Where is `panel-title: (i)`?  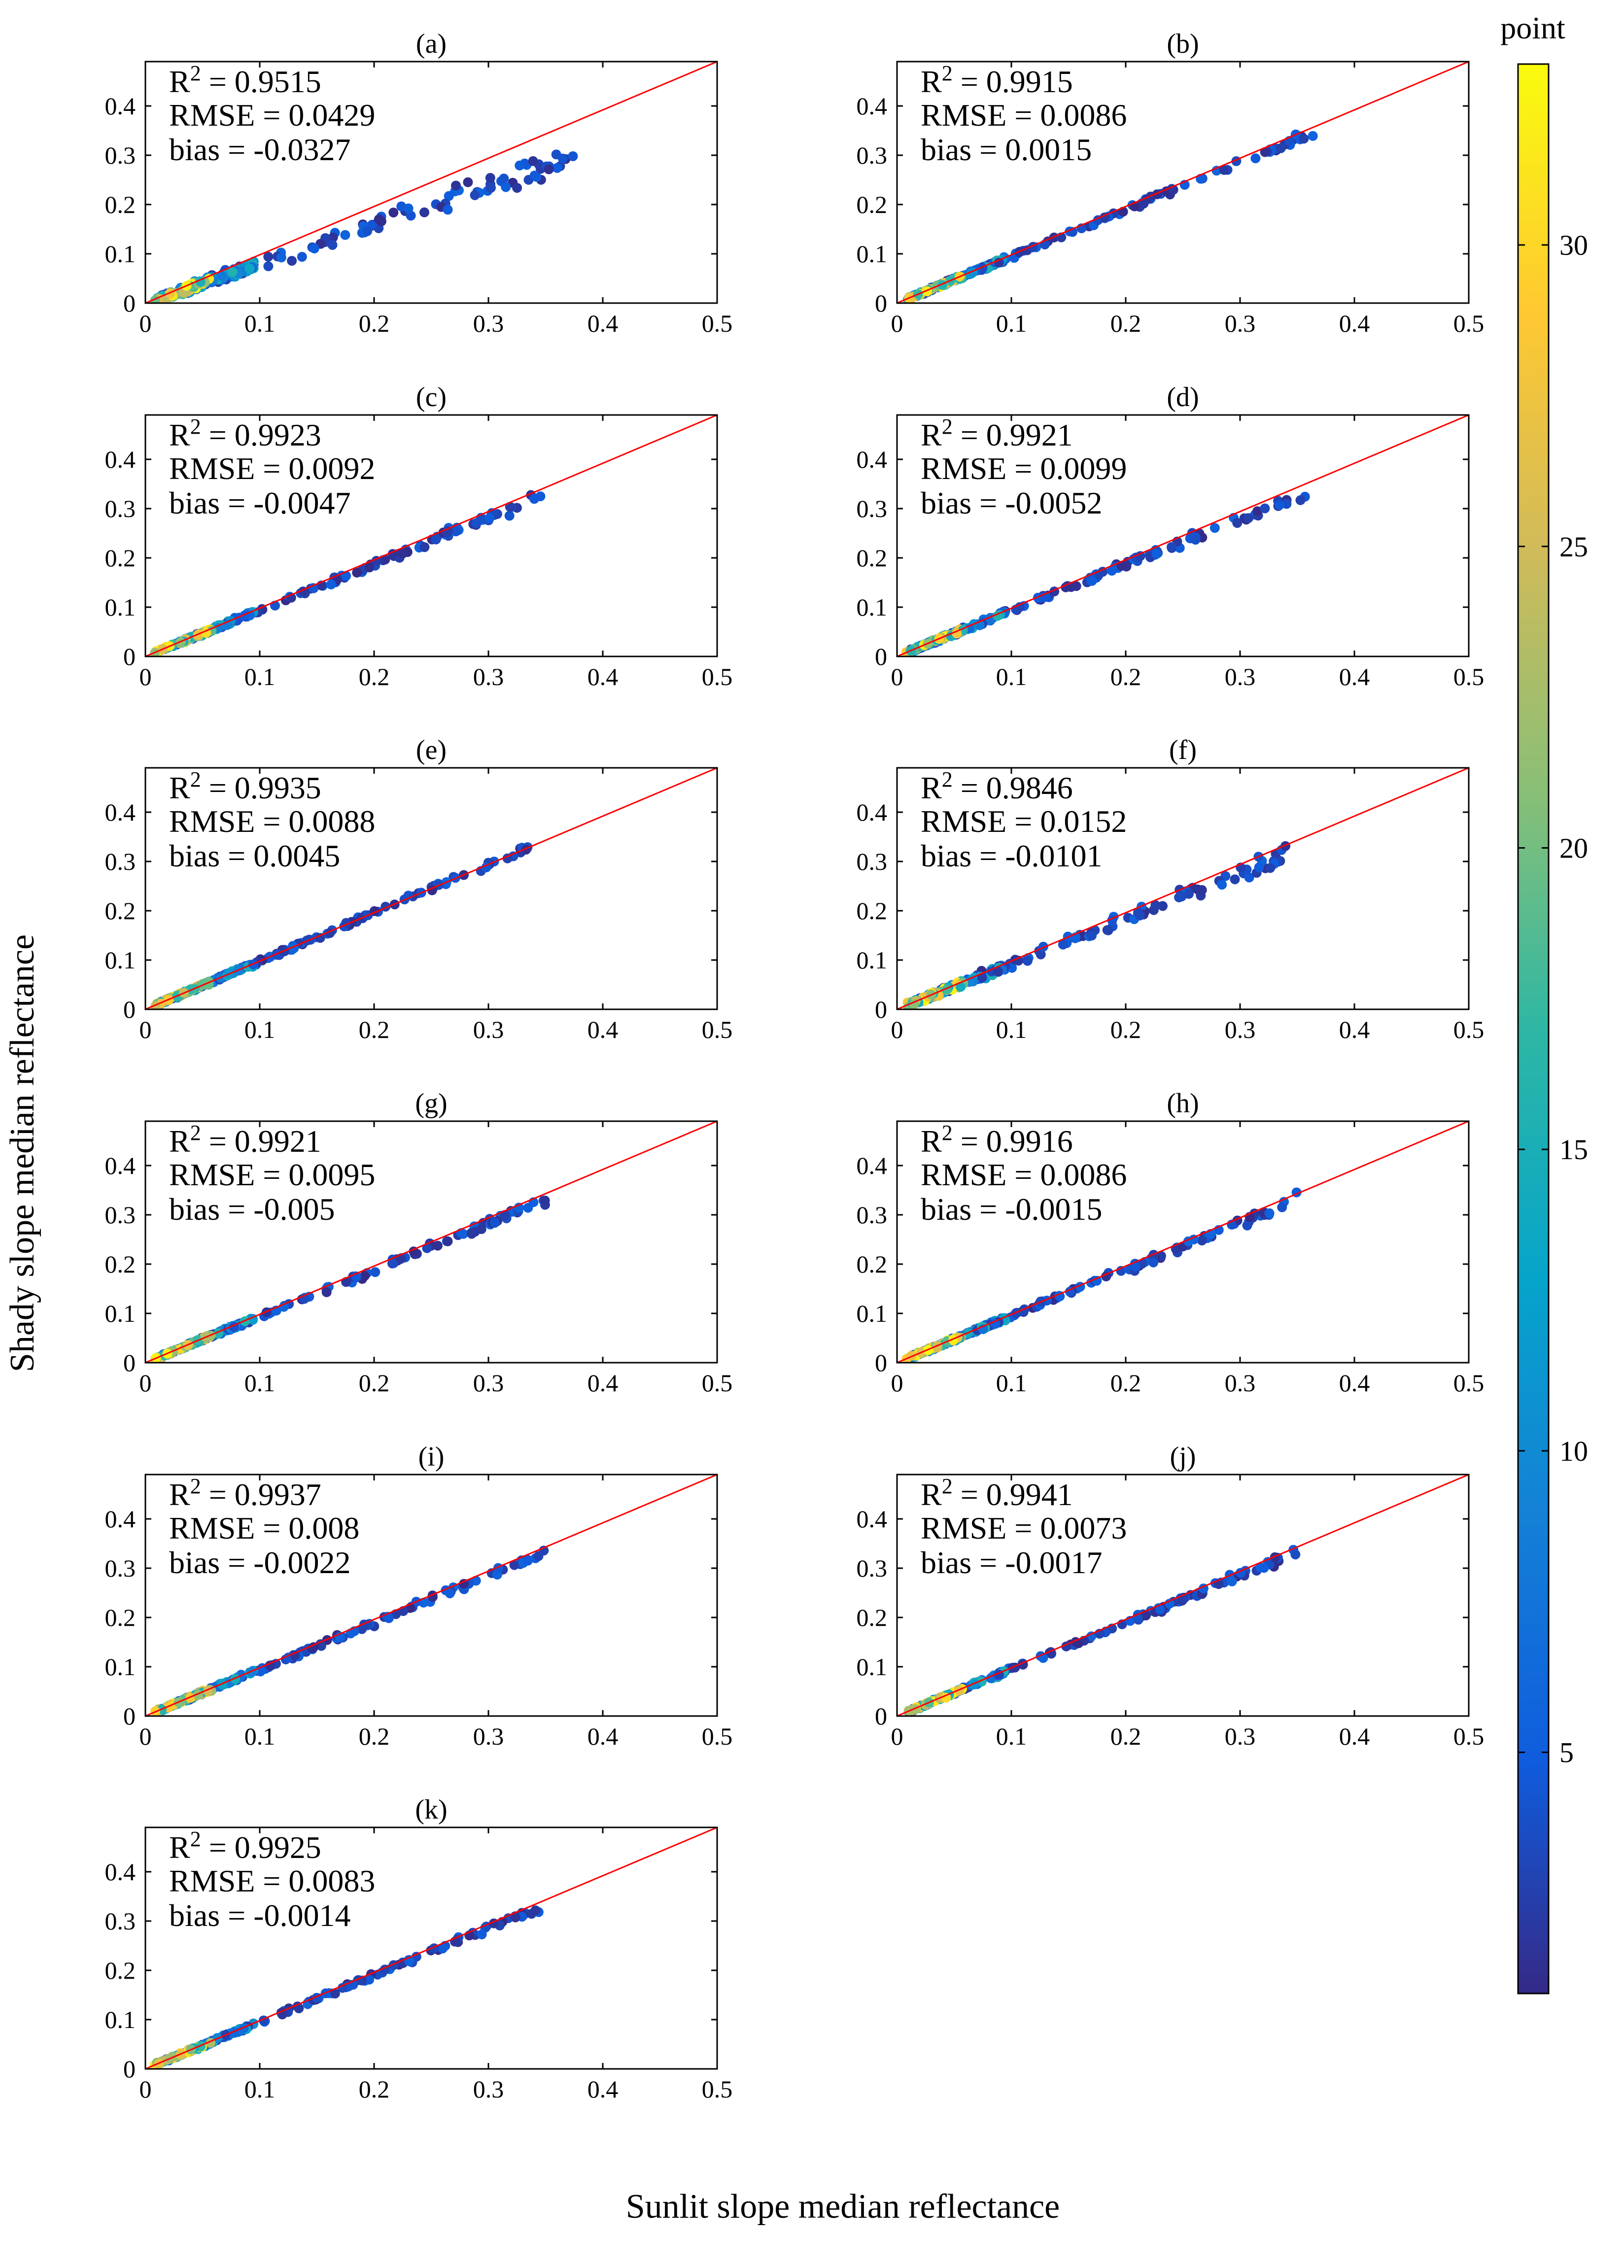
panel-title: (i) is located at coordinates (432, 1457).